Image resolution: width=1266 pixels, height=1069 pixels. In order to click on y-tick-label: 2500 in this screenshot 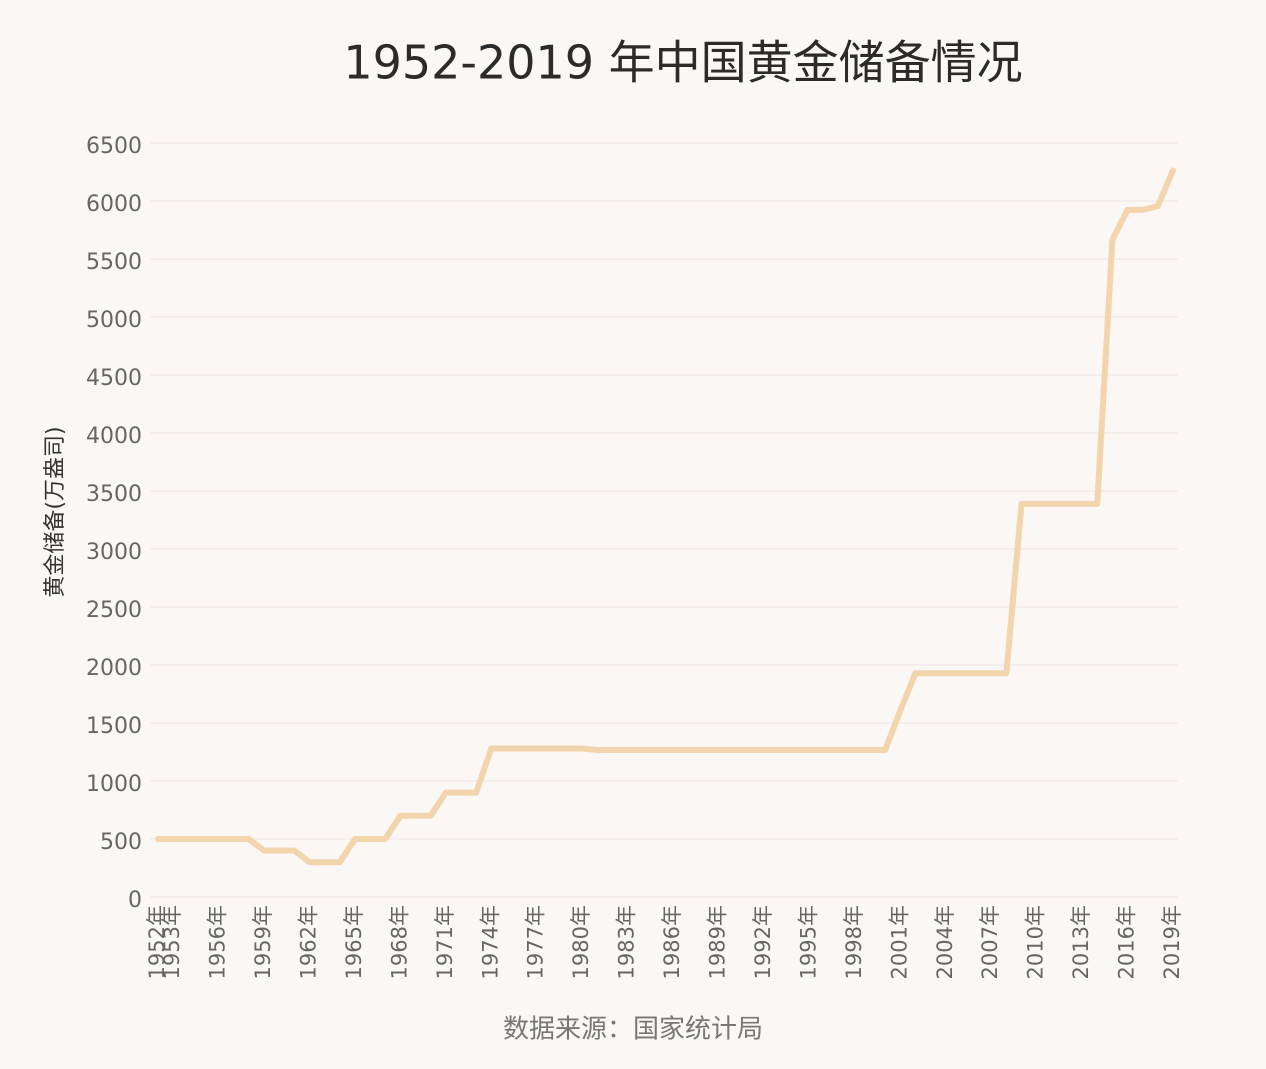, I will do `click(114, 610)`.